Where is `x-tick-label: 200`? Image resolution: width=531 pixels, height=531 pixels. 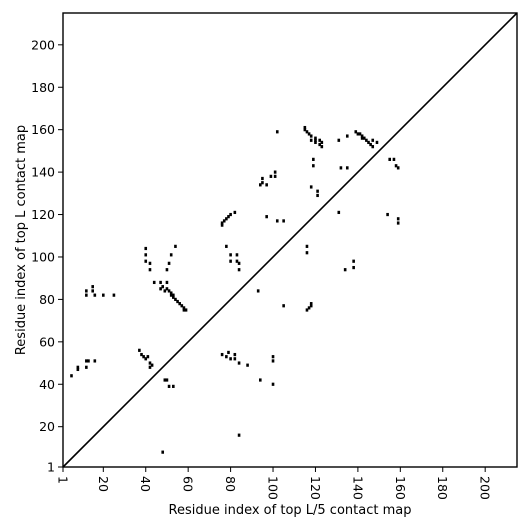
x-tick-label: 200 is located at coordinates (485, 488).